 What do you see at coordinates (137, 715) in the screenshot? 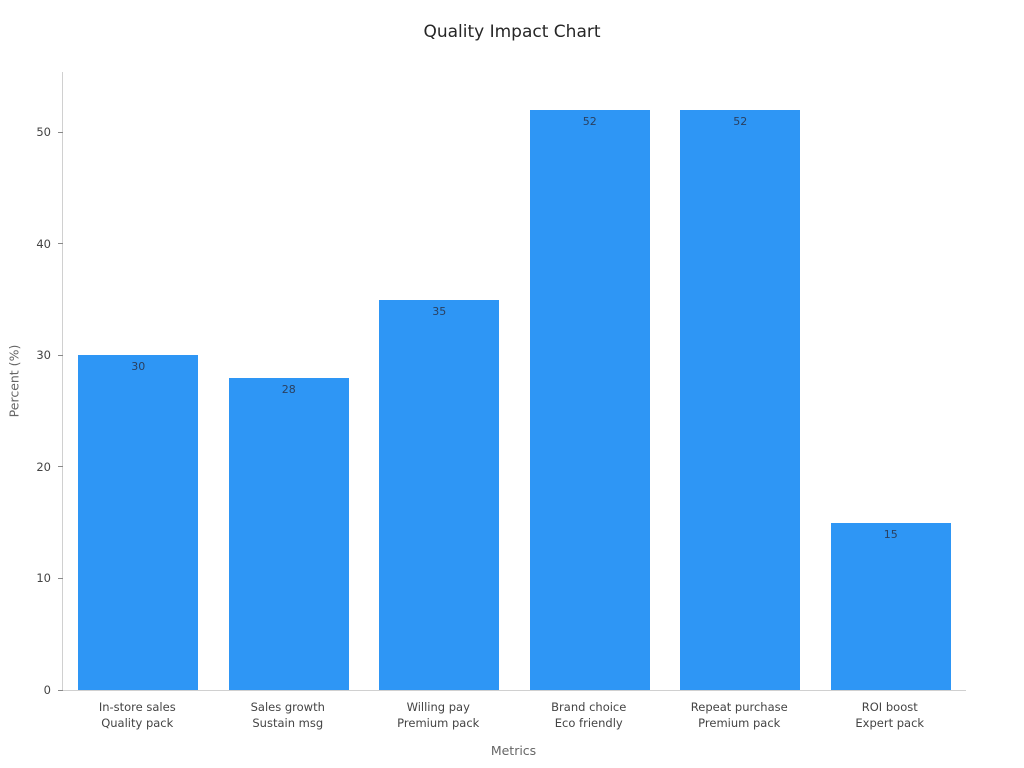
I see `x-tick-label-1: In-store sales Quality pack` at bounding box center [137, 715].